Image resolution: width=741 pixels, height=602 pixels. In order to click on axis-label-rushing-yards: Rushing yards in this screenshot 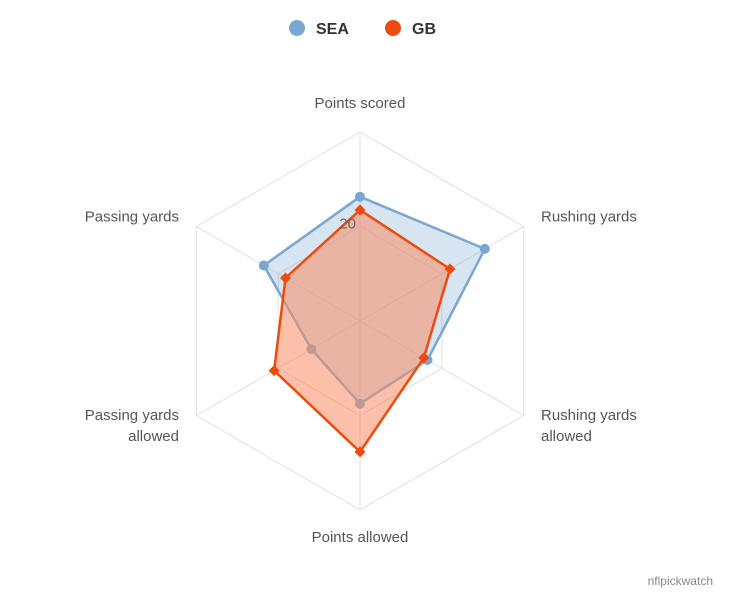, I will do `click(589, 217)`.